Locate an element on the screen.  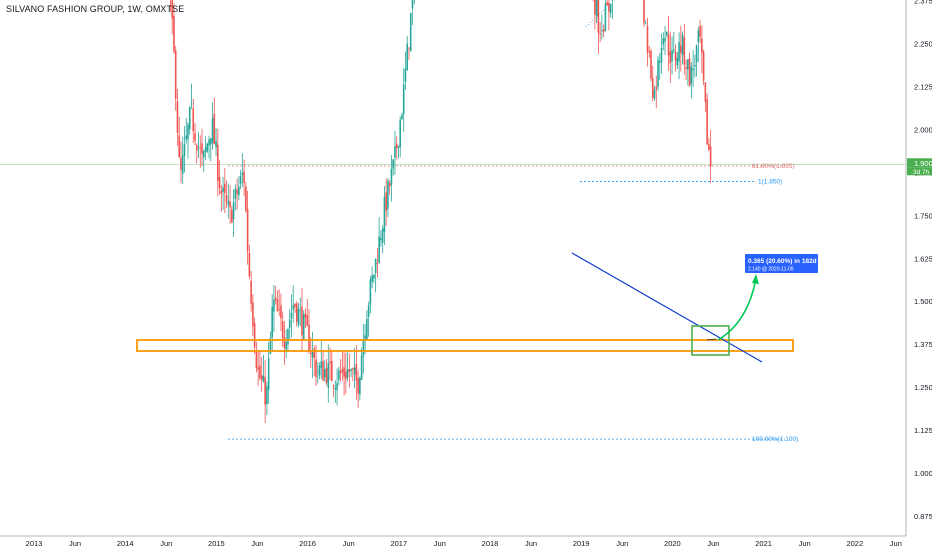
y-tick-label: 1.625 is located at coordinates (923, 258).